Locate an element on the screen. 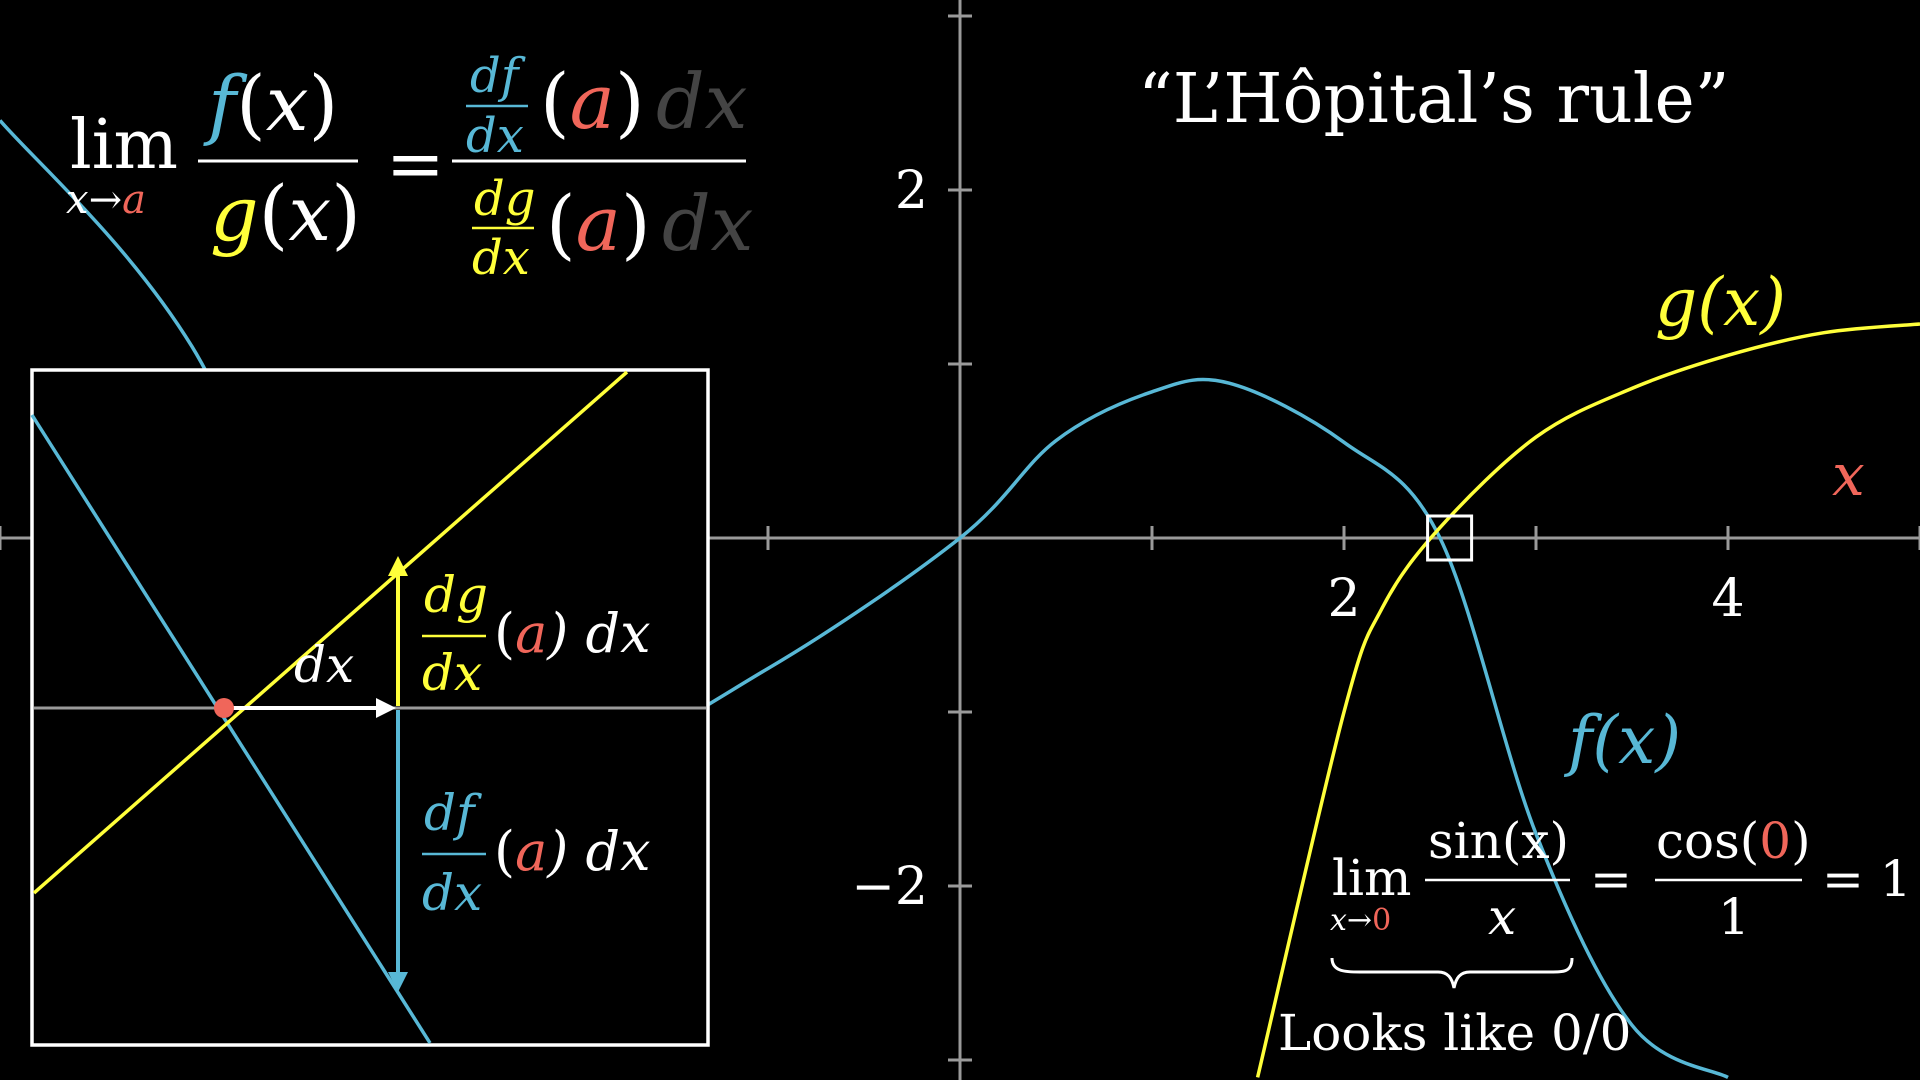  example-lim: lim is located at coordinates (1371, 878).